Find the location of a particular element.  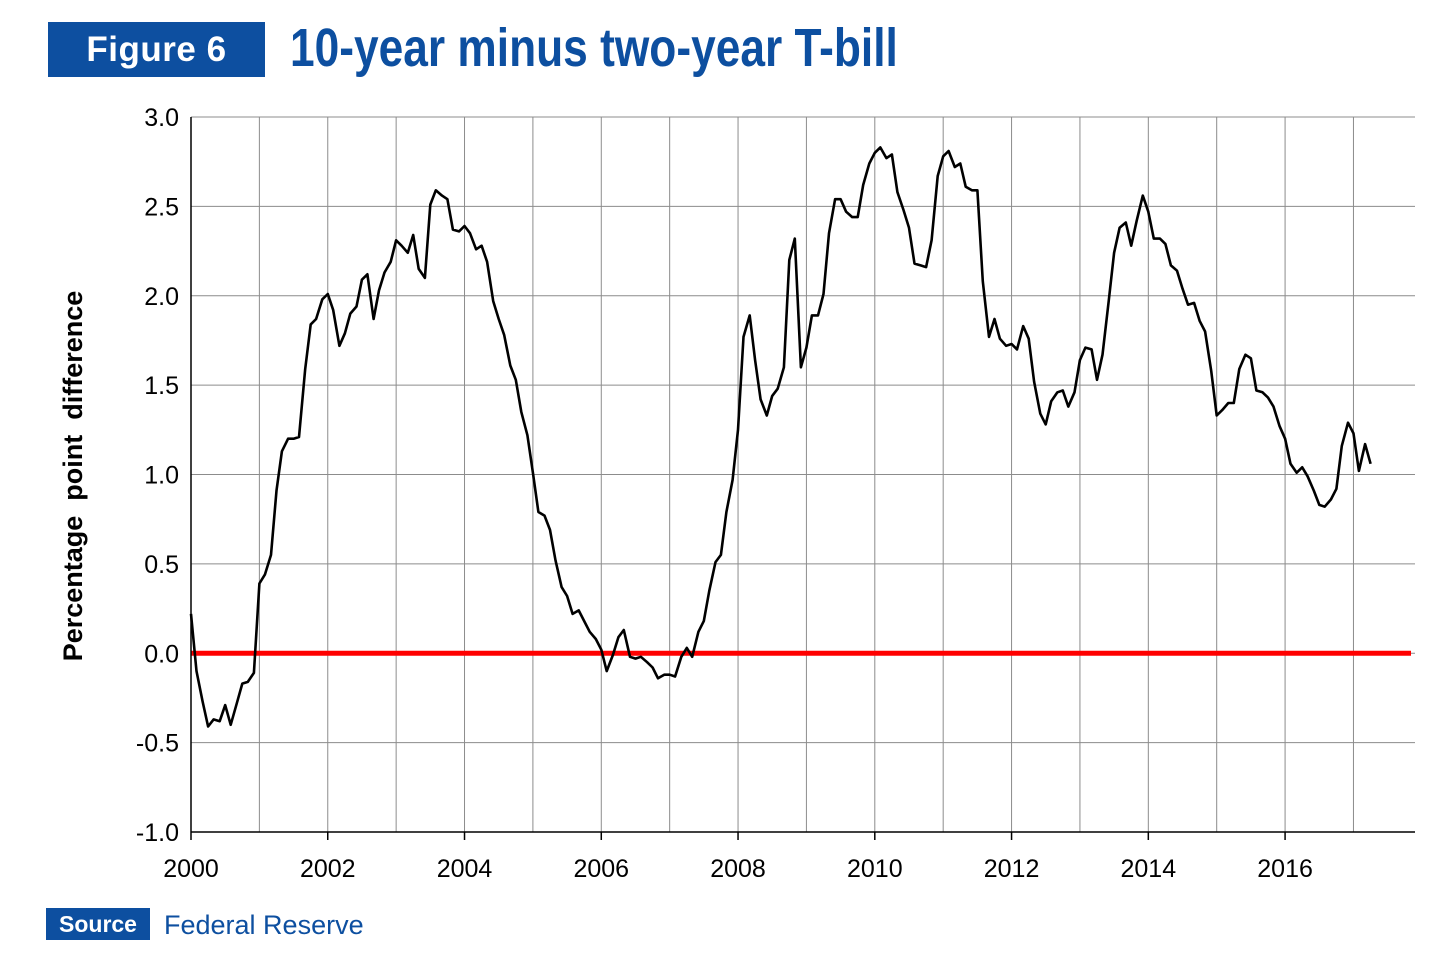

x-tick-label: 2006 is located at coordinates (601, 869).